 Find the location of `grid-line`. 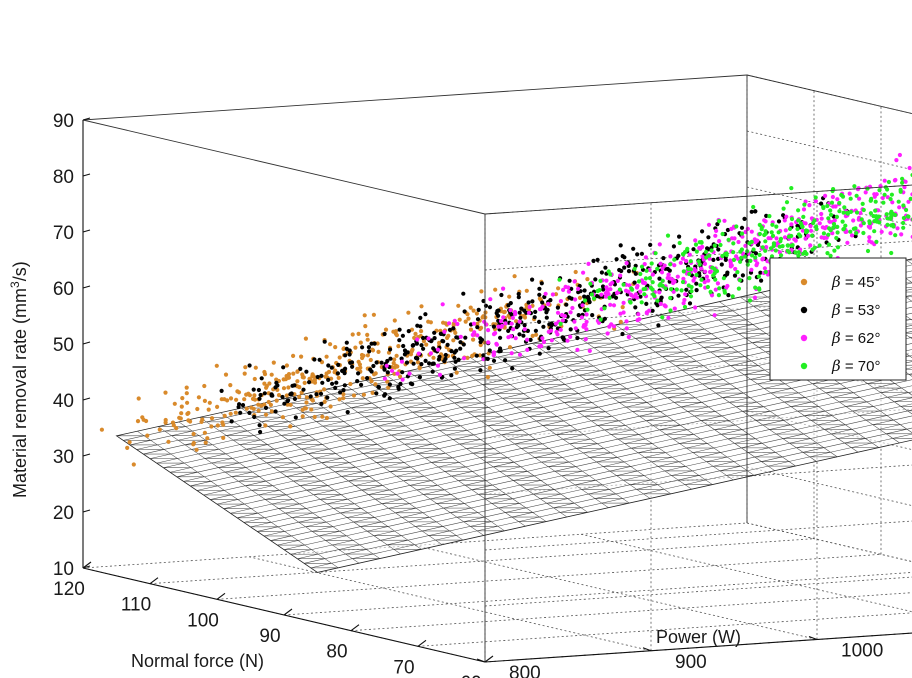

grid-line is located at coordinates (829, 94).